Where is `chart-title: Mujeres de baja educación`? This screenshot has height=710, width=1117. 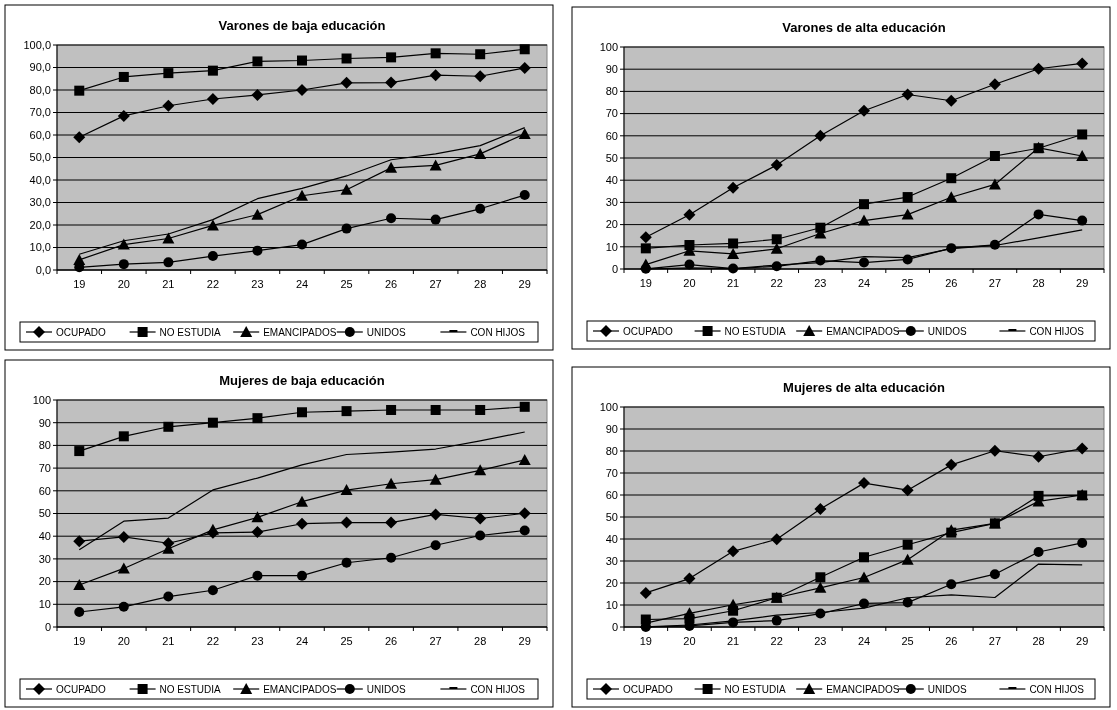
chart-title: Mujeres de baja educación is located at coordinates (302, 380).